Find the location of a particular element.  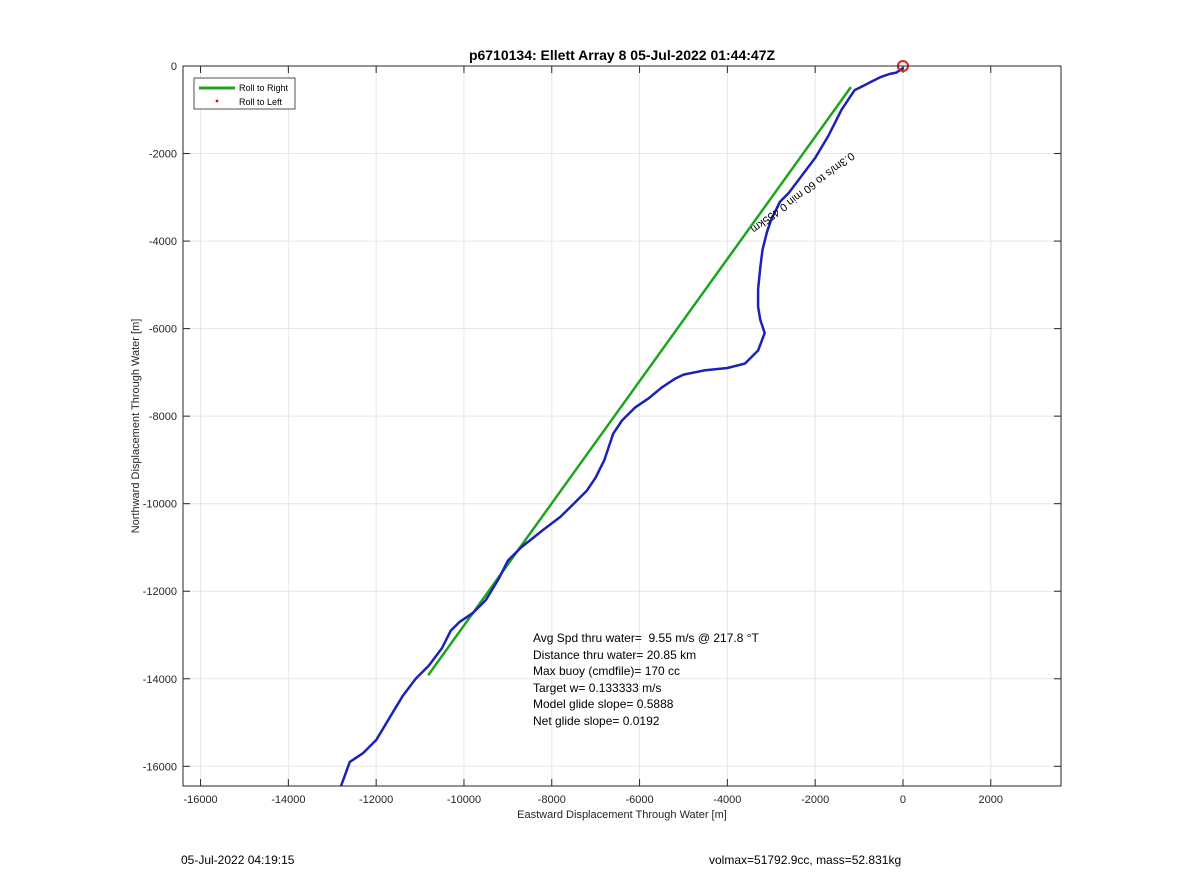

x-tick-label: 2000 is located at coordinates (991, 800).